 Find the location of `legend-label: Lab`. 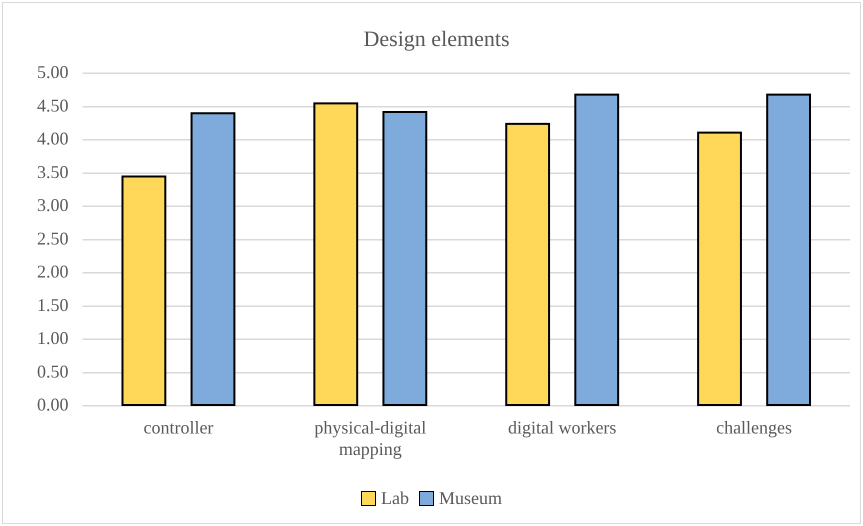

legend-label: Lab is located at coordinates (395, 498).